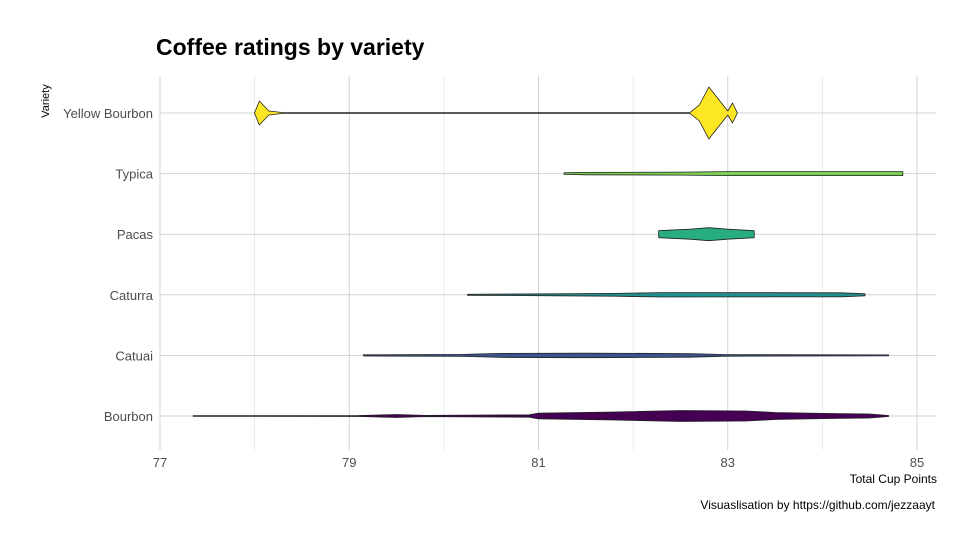 The width and height of the screenshot is (977, 550). What do you see at coordinates (134, 174) in the screenshot?
I see `y-tick-label: Typica` at bounding box center [134, 174].